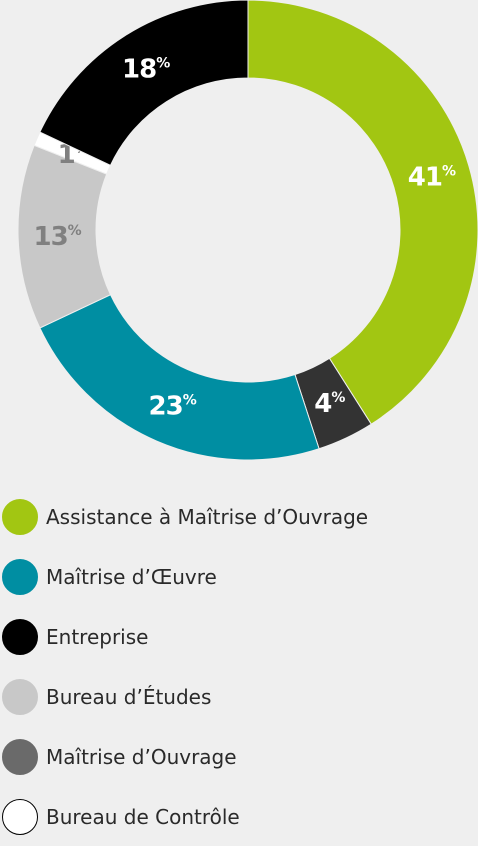 This screenshot has width=478, height=846. What do you see at coordinates (432, 178) in the screenshot?
I see `slice-value-label: 41%` at bounding box center [432, 178].